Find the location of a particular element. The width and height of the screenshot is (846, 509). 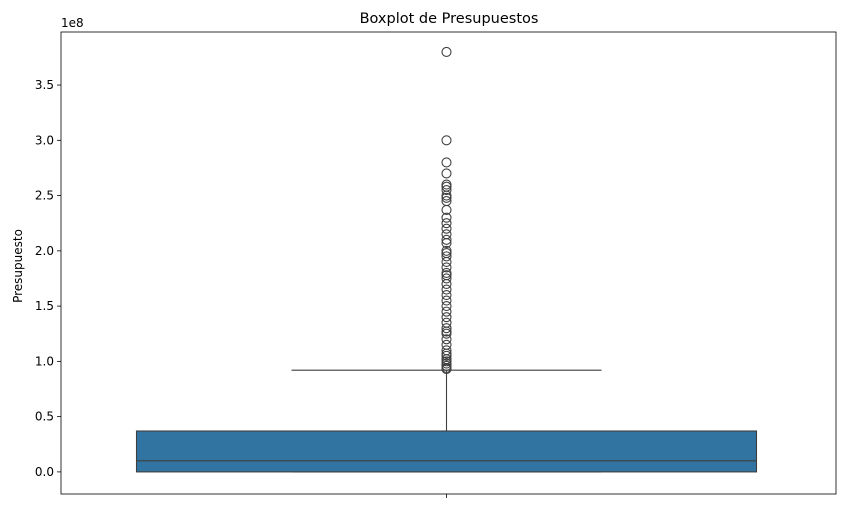

y-tick-label: 2.5 is located at coordinates (44, 196).